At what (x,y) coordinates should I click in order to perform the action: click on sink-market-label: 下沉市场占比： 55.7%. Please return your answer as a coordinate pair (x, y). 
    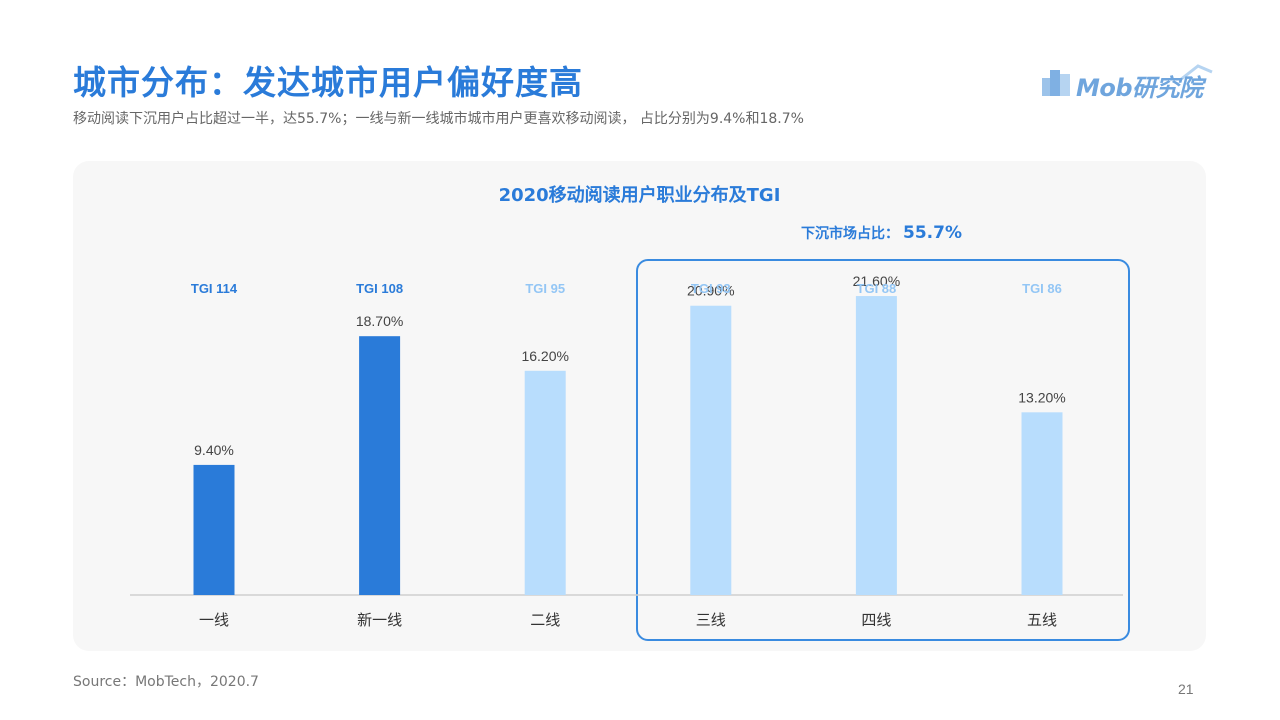
    Looking at the image, I should click on (881, 233).